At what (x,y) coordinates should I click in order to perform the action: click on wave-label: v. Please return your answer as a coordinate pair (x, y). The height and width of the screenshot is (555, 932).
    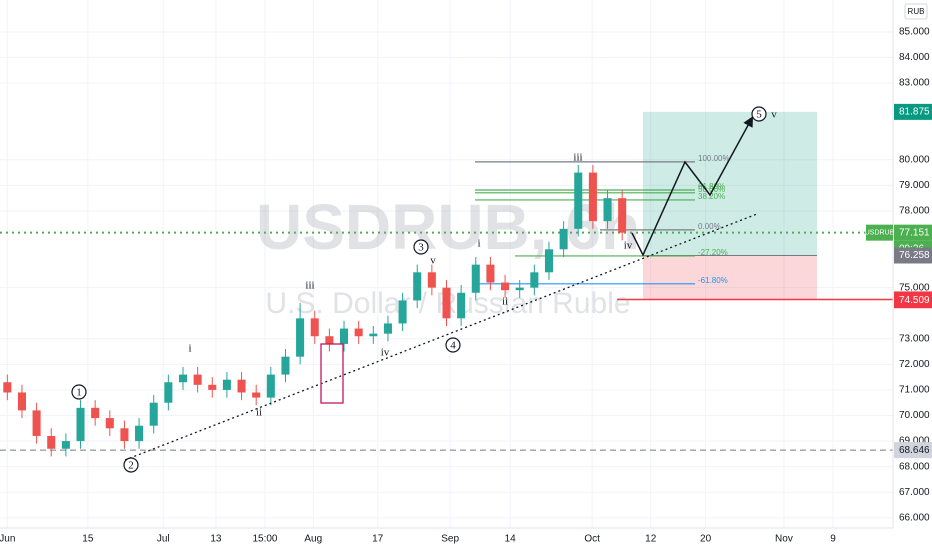
    Looking at the image, I should click on (774, 115).